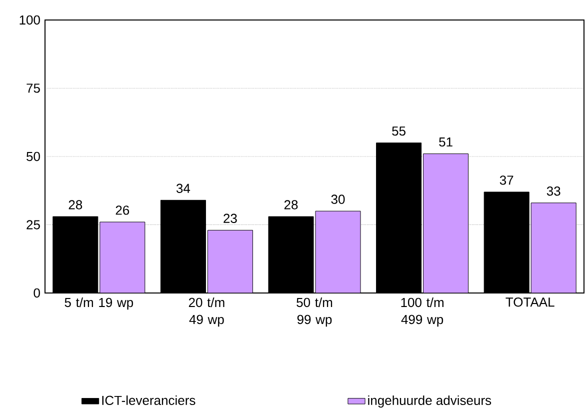 Image resolution: width=586 pixels, height=419 pixels. I want to click on data-label: 26, so click(123, 210).